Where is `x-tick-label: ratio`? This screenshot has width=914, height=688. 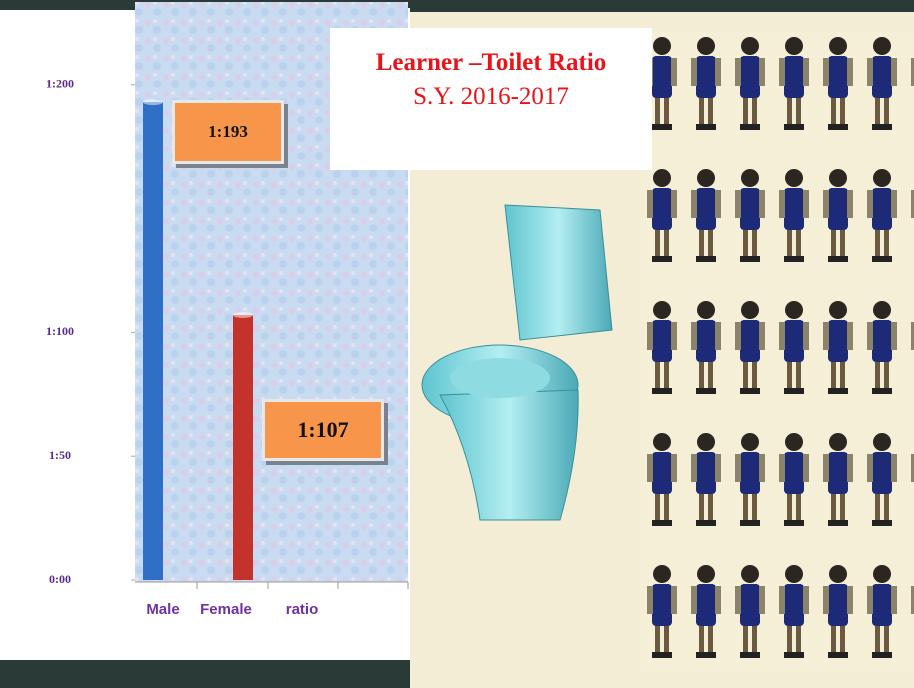
x-tick-label: ratio is located at coordinates (302, 609).